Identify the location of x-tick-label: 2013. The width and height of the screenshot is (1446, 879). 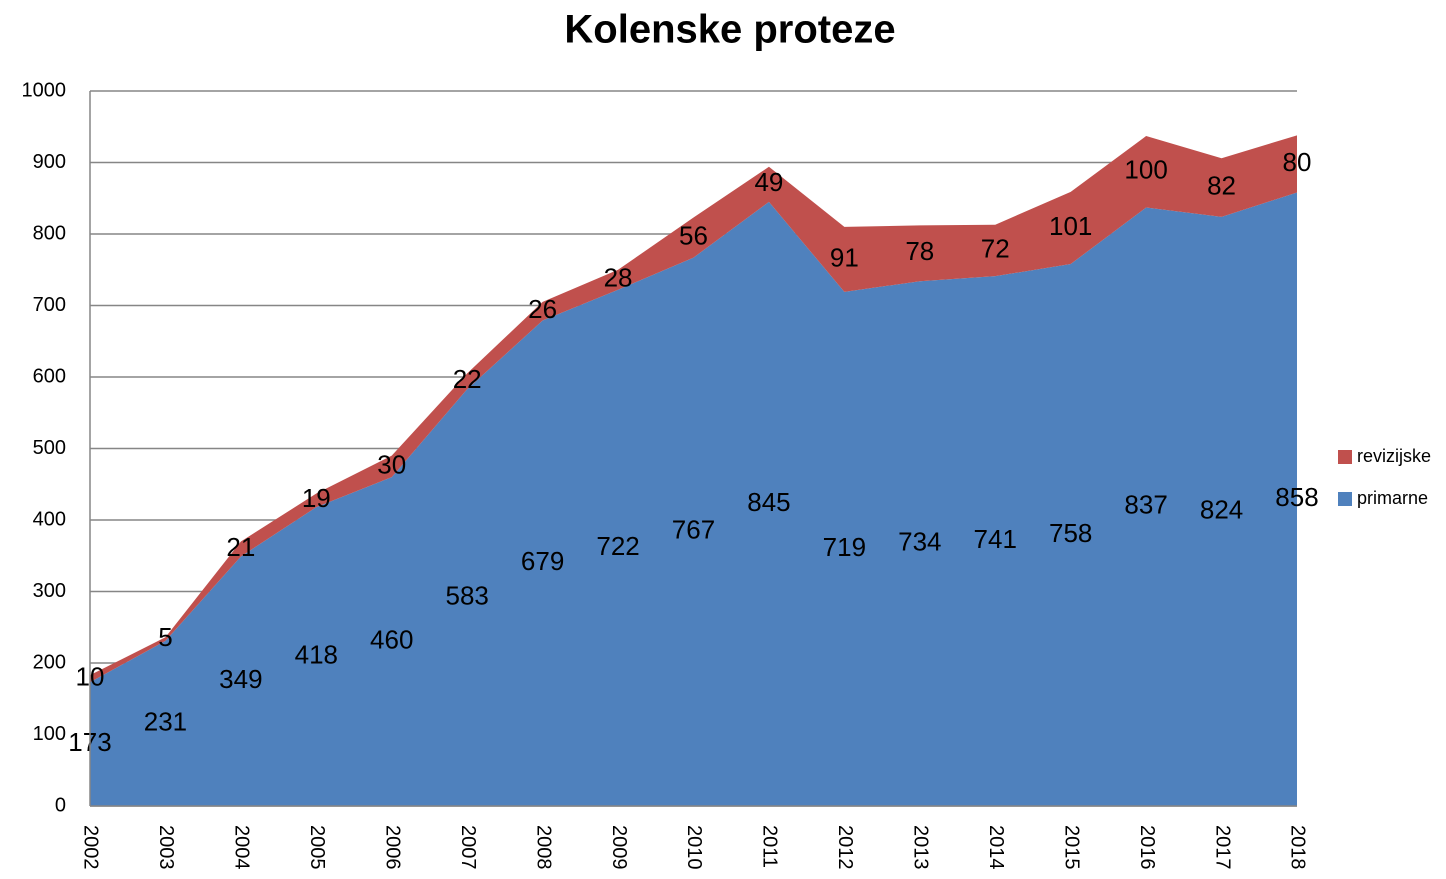
(921, 847).